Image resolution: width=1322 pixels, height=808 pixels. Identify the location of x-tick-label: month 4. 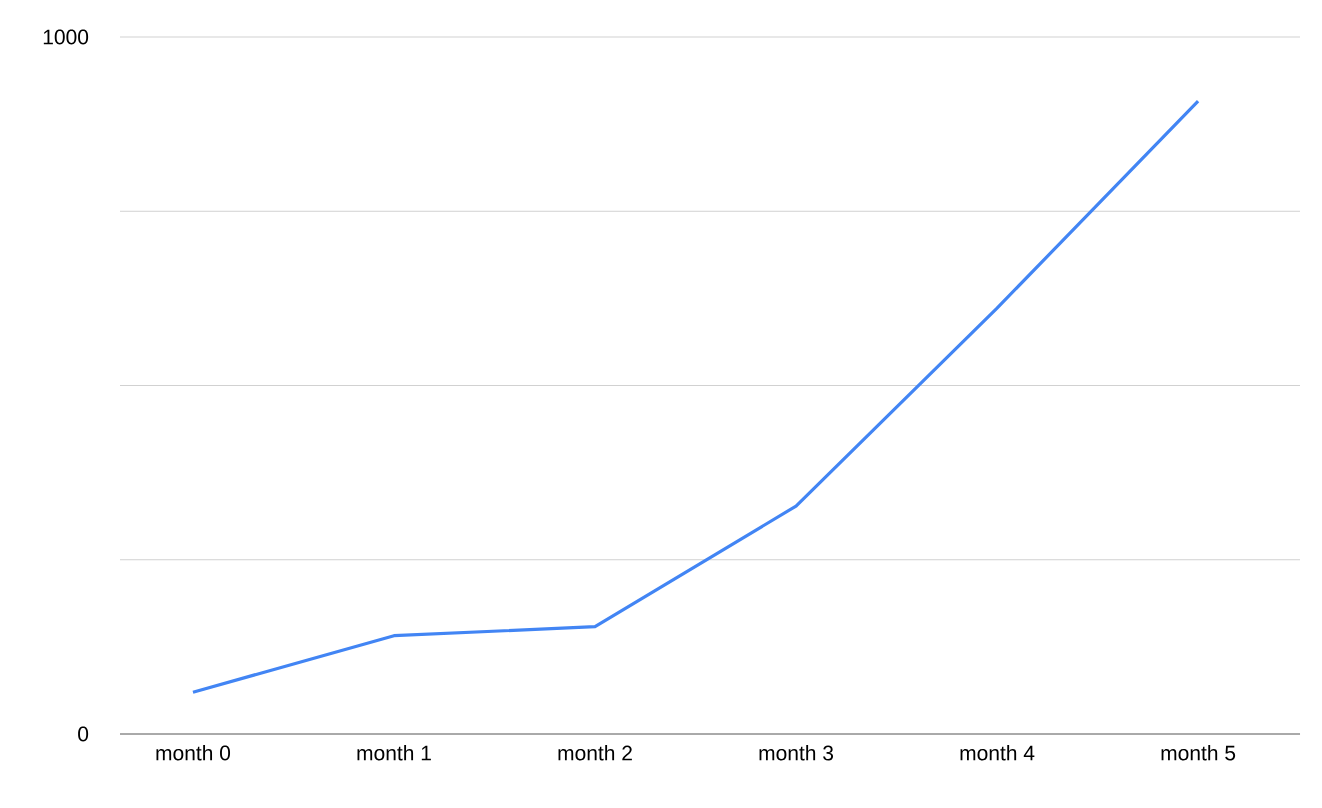
(997, 753).